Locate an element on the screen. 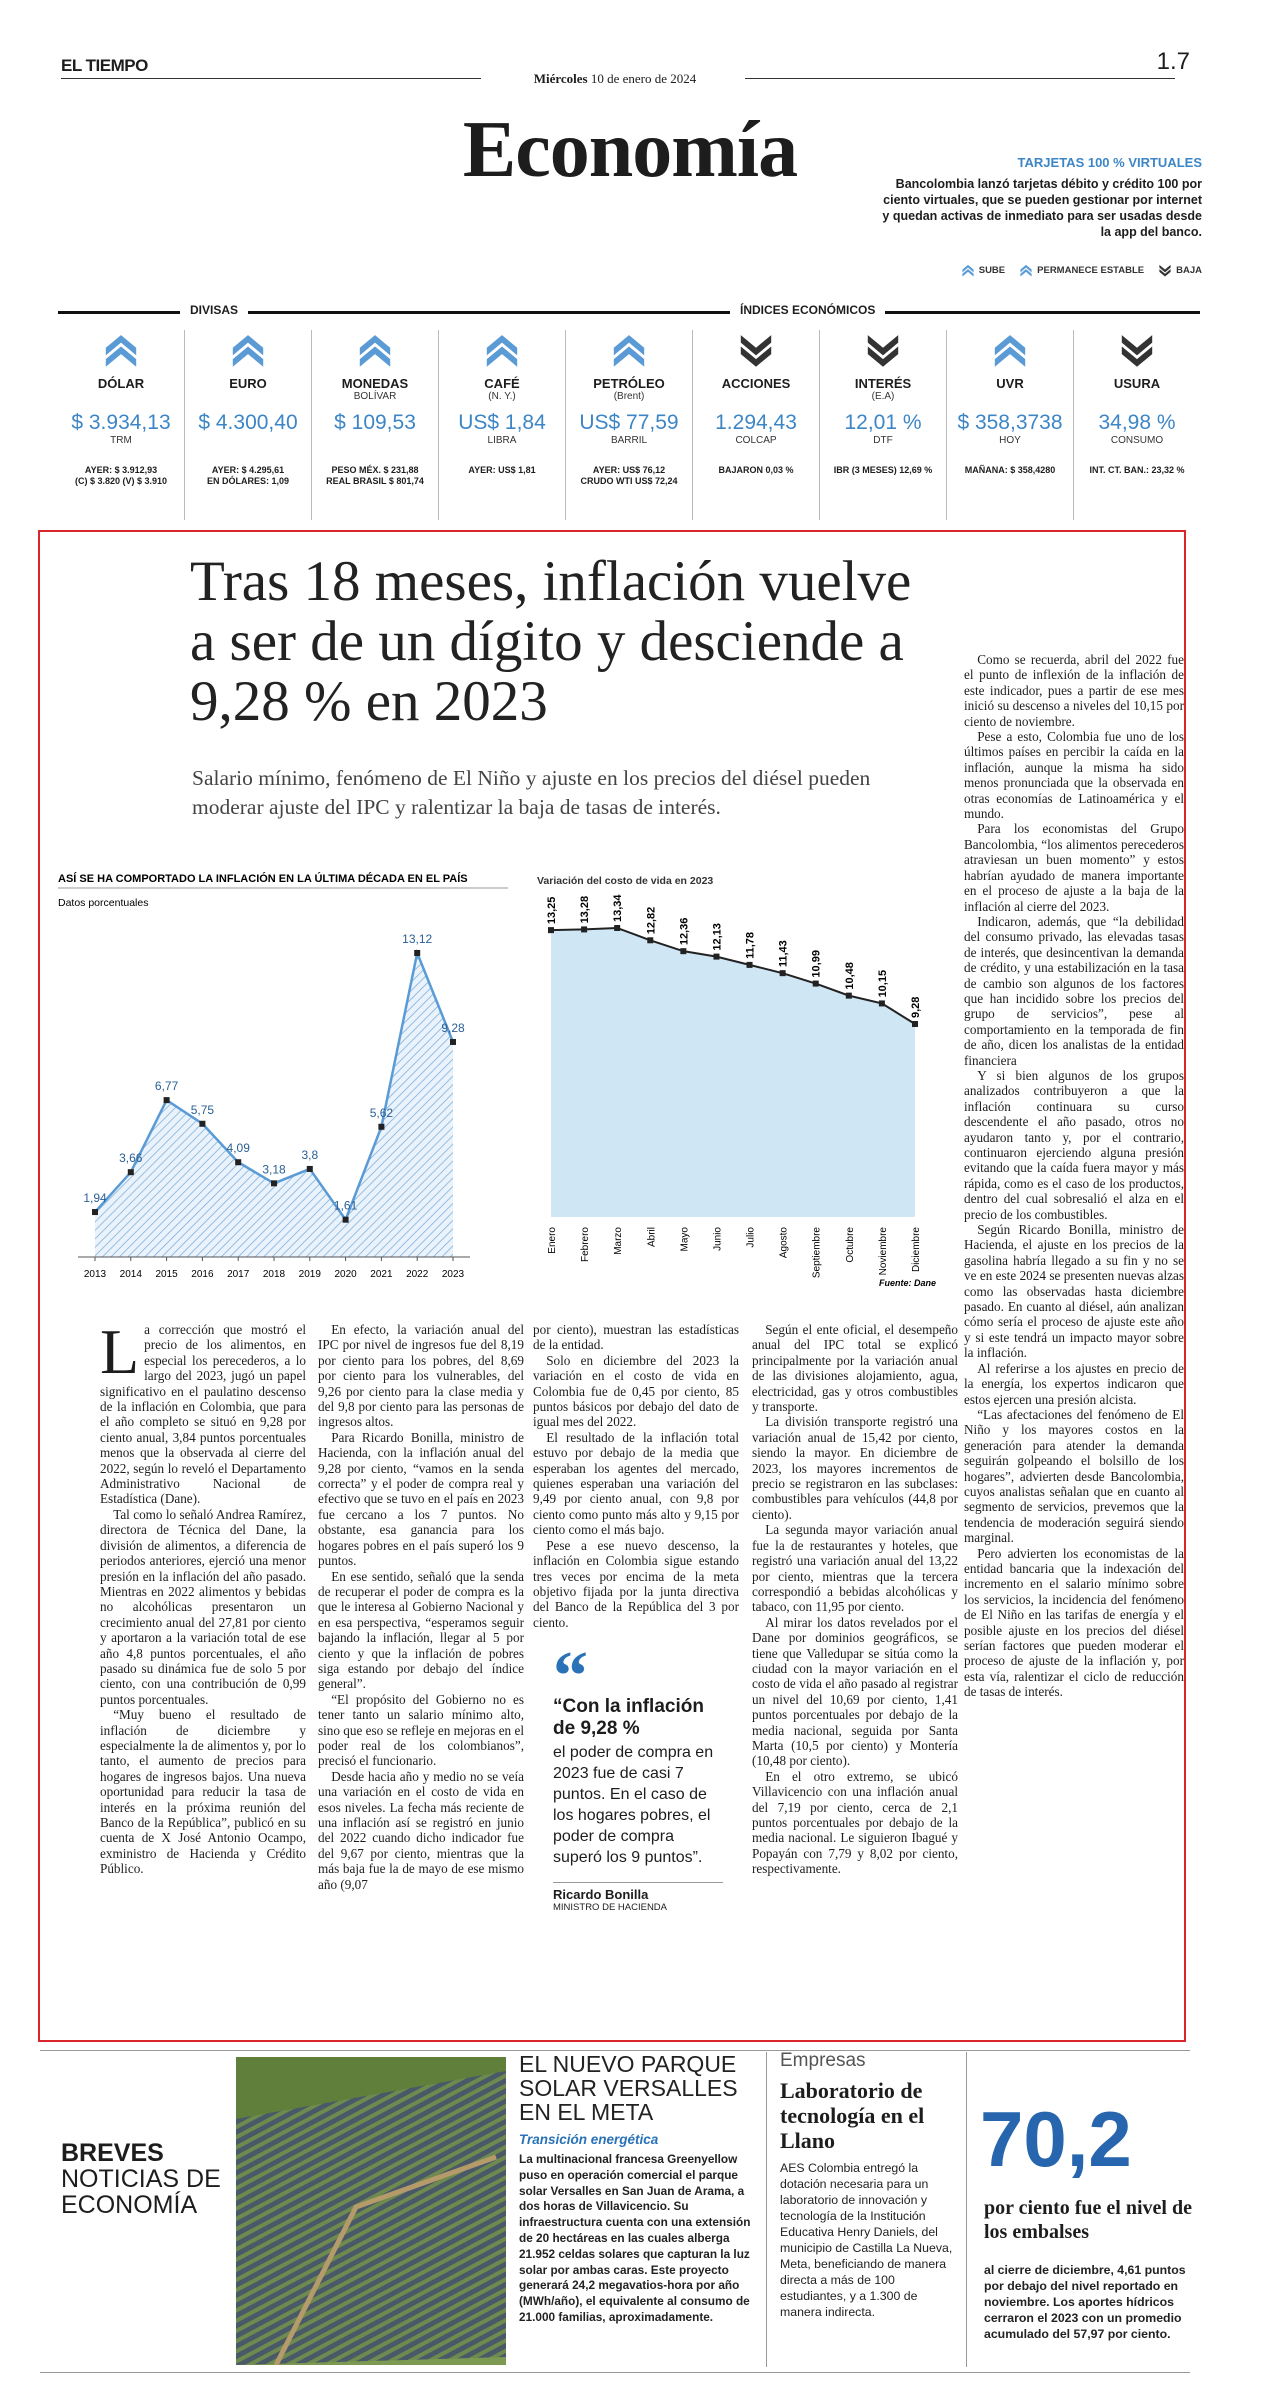 This screenshot has width=1269, height=2407. notes: MAÑANA: $ 358,4280 is located at coordinates (1010, 470).